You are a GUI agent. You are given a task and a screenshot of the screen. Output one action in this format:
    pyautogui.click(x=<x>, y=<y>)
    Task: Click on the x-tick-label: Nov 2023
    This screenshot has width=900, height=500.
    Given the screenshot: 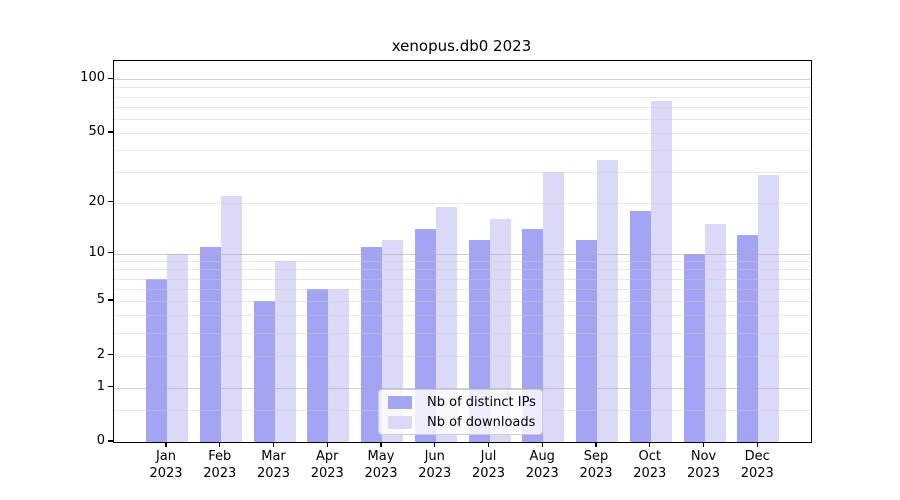 What is the action you would take?
    pyautogui.click(x=703, y=465)
    